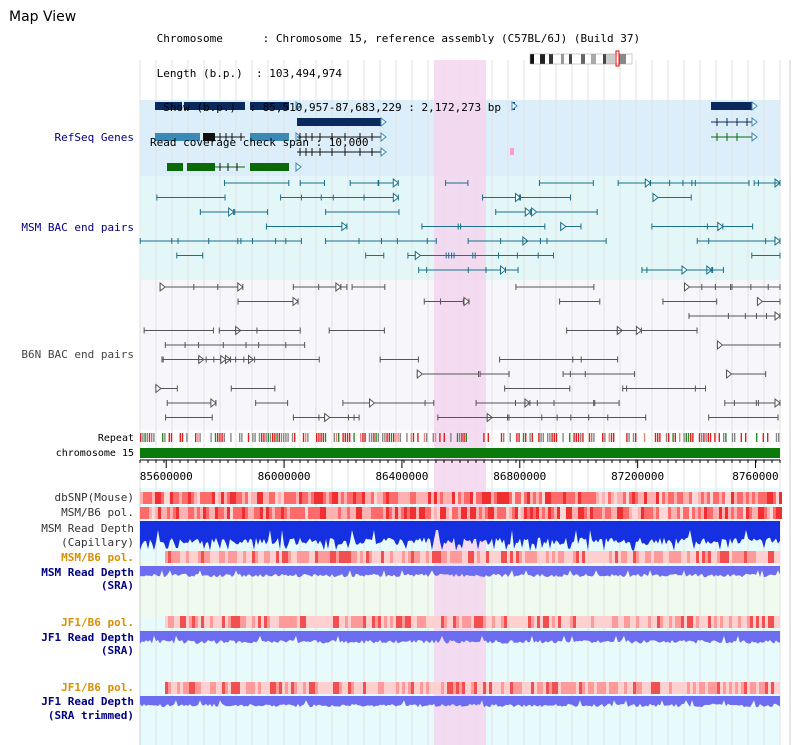 The width and height of the screenshot is (800, 745). What do you see at coordinates (460, 702) in the screenshot?
I see `depth-area` at bounding box center [460, 702].